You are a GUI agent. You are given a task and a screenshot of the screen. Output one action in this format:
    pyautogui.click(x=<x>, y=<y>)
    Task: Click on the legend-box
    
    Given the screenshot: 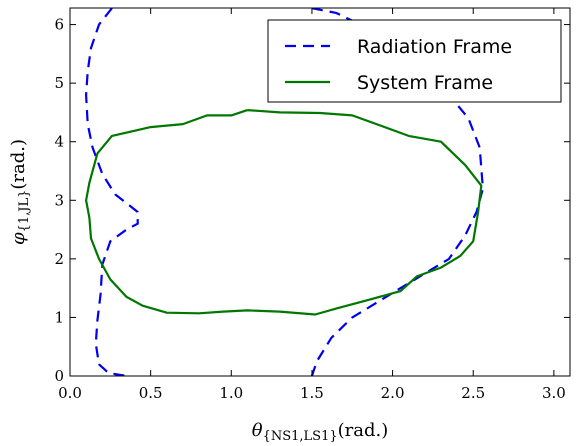 What is the action you would take?
    pyautogui.click(x=414, y=61)
    